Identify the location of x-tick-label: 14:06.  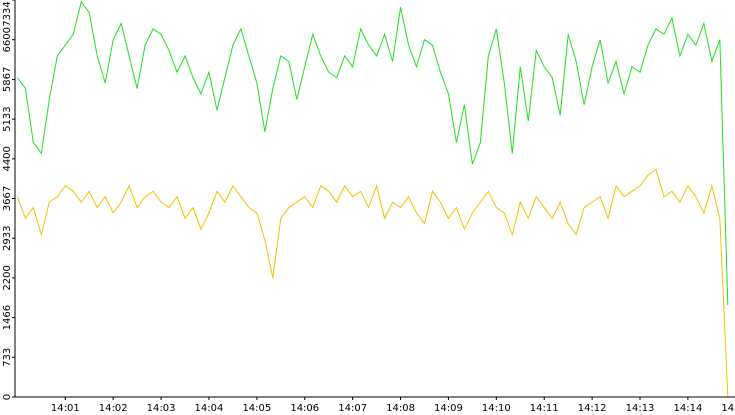
(304, 408).